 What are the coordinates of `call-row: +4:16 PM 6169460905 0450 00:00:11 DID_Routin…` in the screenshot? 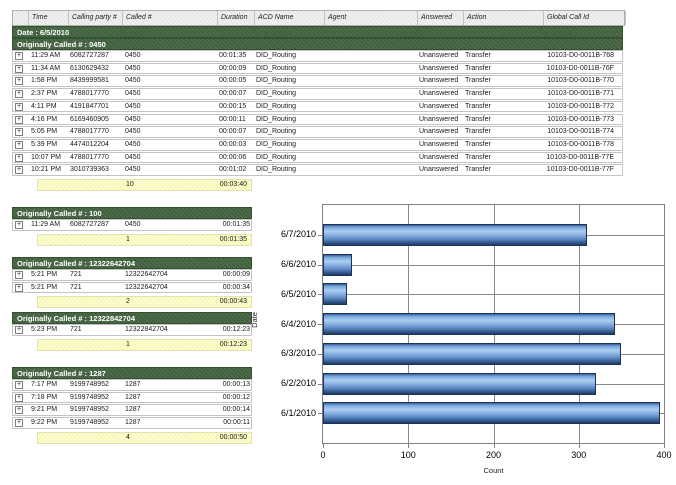 It's located at (317, 119).